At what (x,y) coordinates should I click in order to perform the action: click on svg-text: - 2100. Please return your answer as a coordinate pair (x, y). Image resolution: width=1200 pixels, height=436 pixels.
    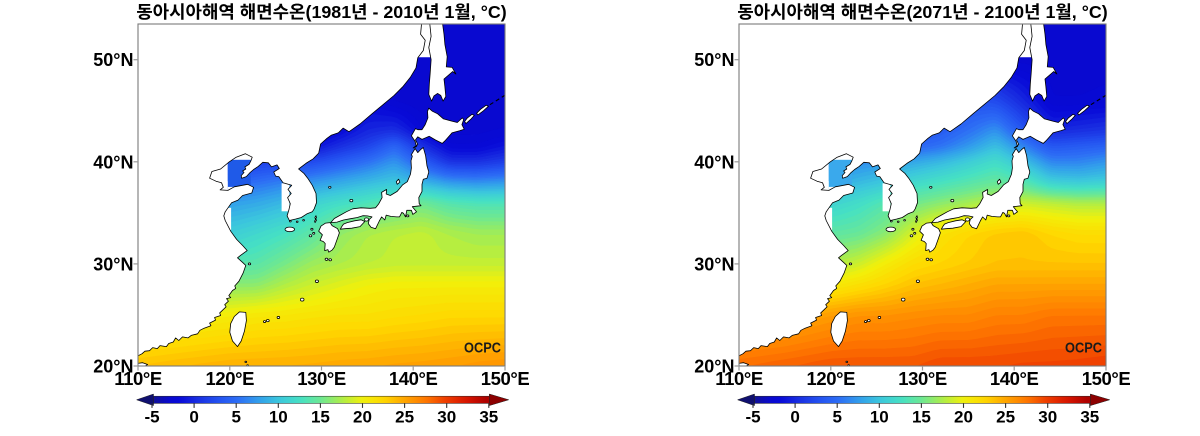
    Looking at the image, I should click on (997, 12).